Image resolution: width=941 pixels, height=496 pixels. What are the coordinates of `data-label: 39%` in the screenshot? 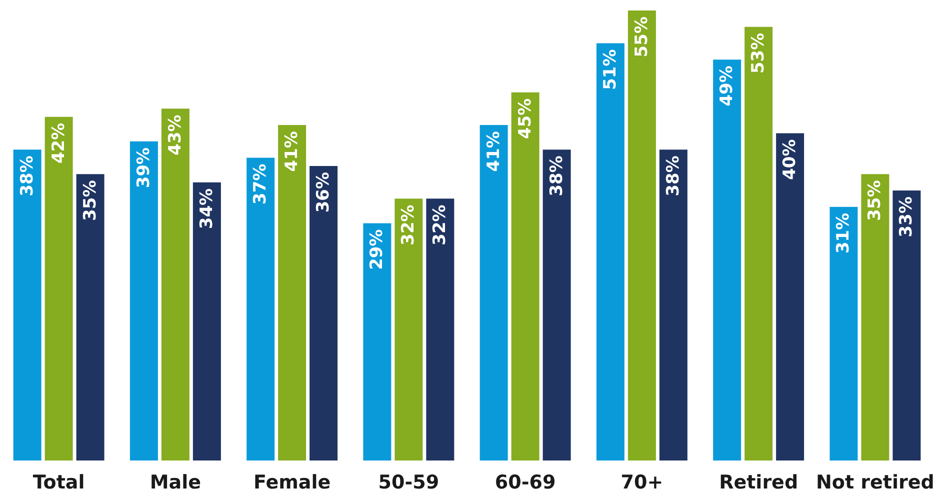 It's located at (144, 167).